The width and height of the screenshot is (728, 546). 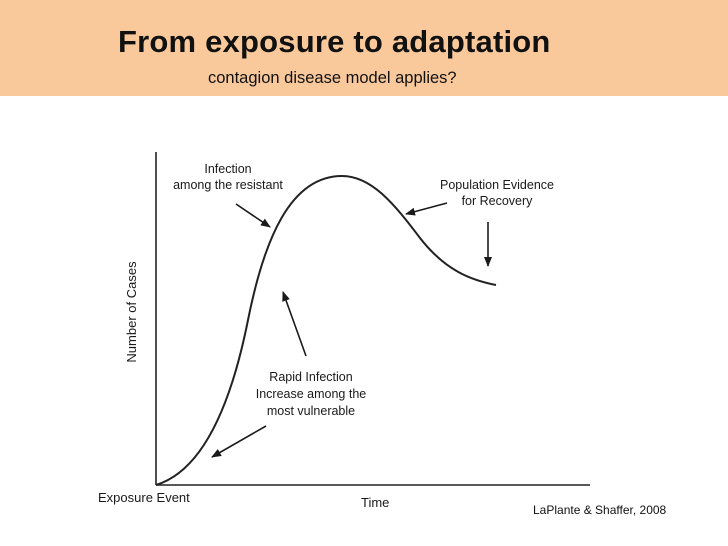 I want to click on annotation-recovery-line-2: for Recovery, so click(x=498, y=201).